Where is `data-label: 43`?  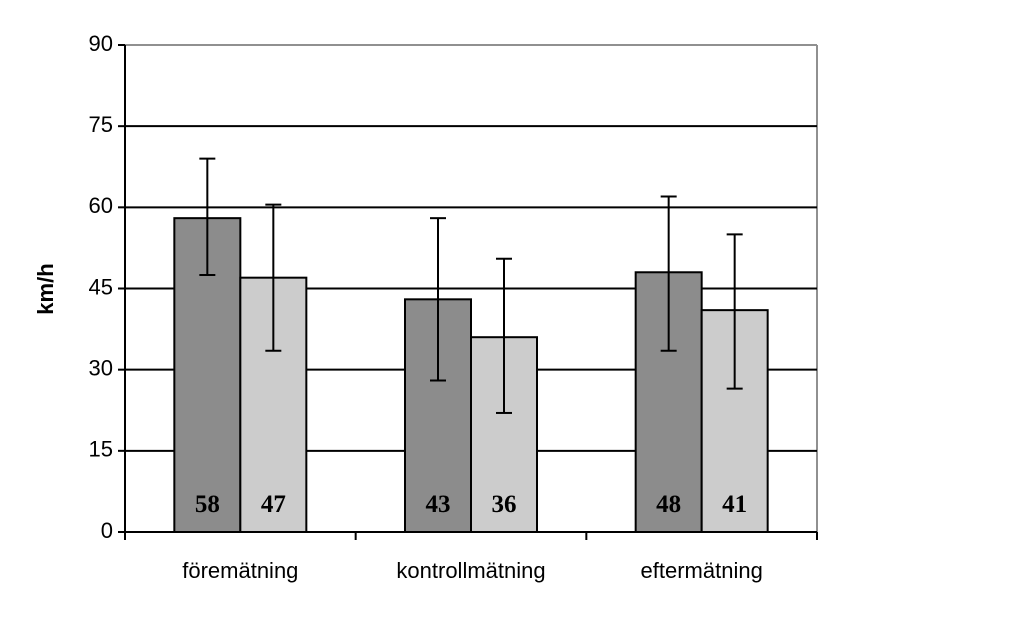
data-label: 43 is located at coordinates (438, 504).